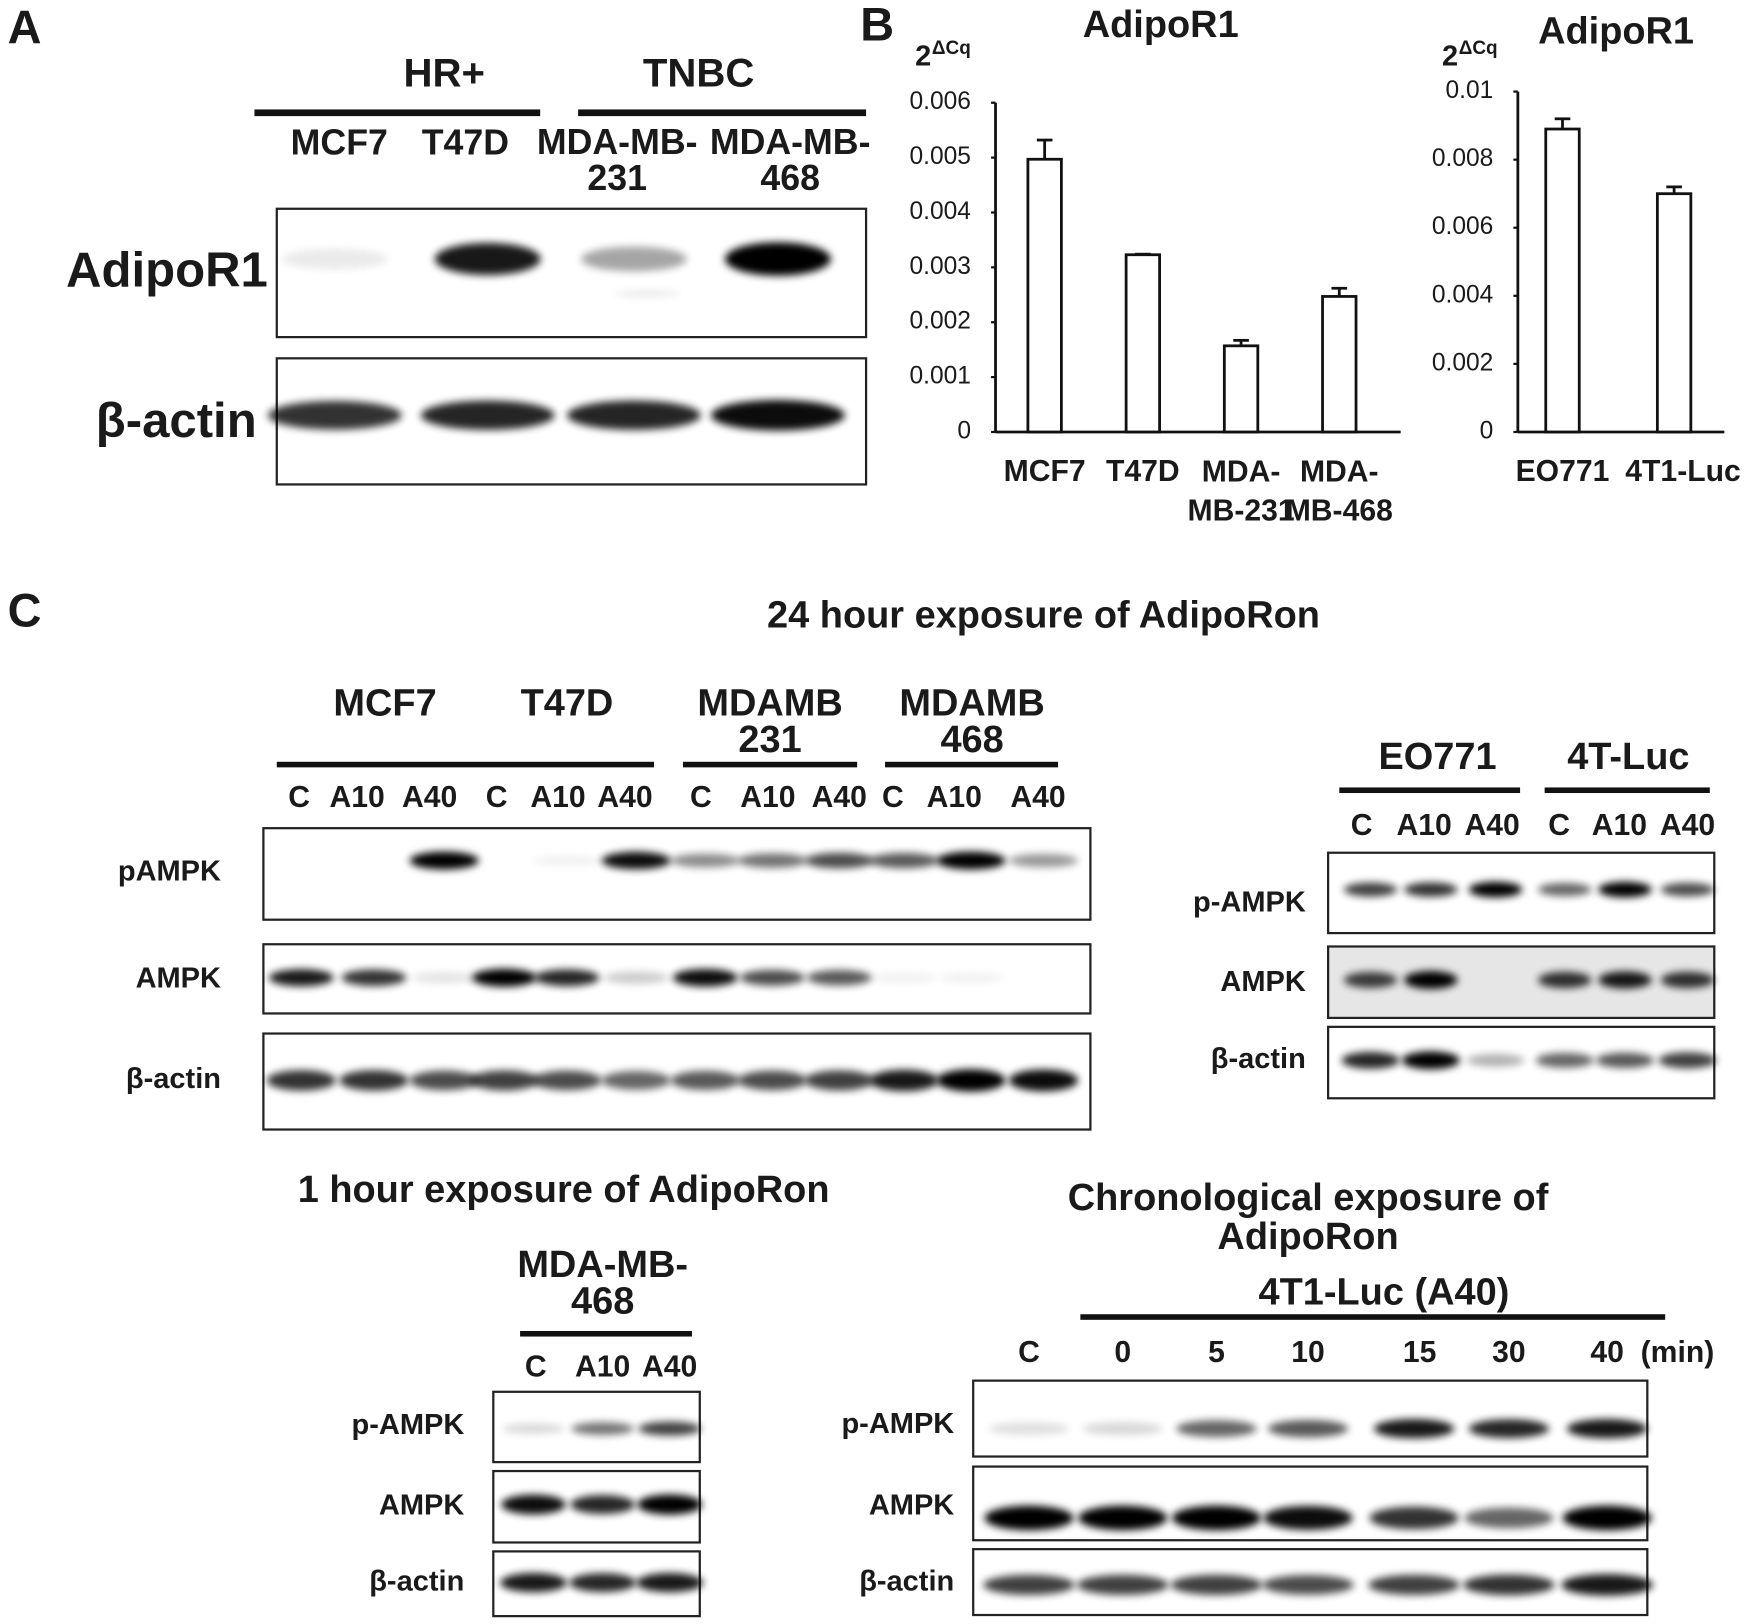 Image resolution: width=1750 pixels, height=1624 pixels. Describe the element at coordinates (1043, 615) in the screenshot. I see `section-title: 24 hour exposure of AdipoRon` at that location.